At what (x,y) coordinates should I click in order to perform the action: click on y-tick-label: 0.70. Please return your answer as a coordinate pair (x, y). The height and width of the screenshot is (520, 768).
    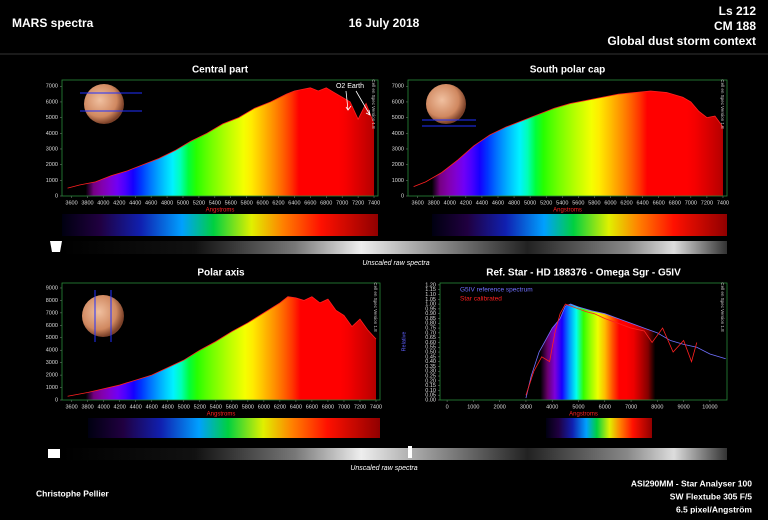
    Looking at the image, I should click on (430, 333).